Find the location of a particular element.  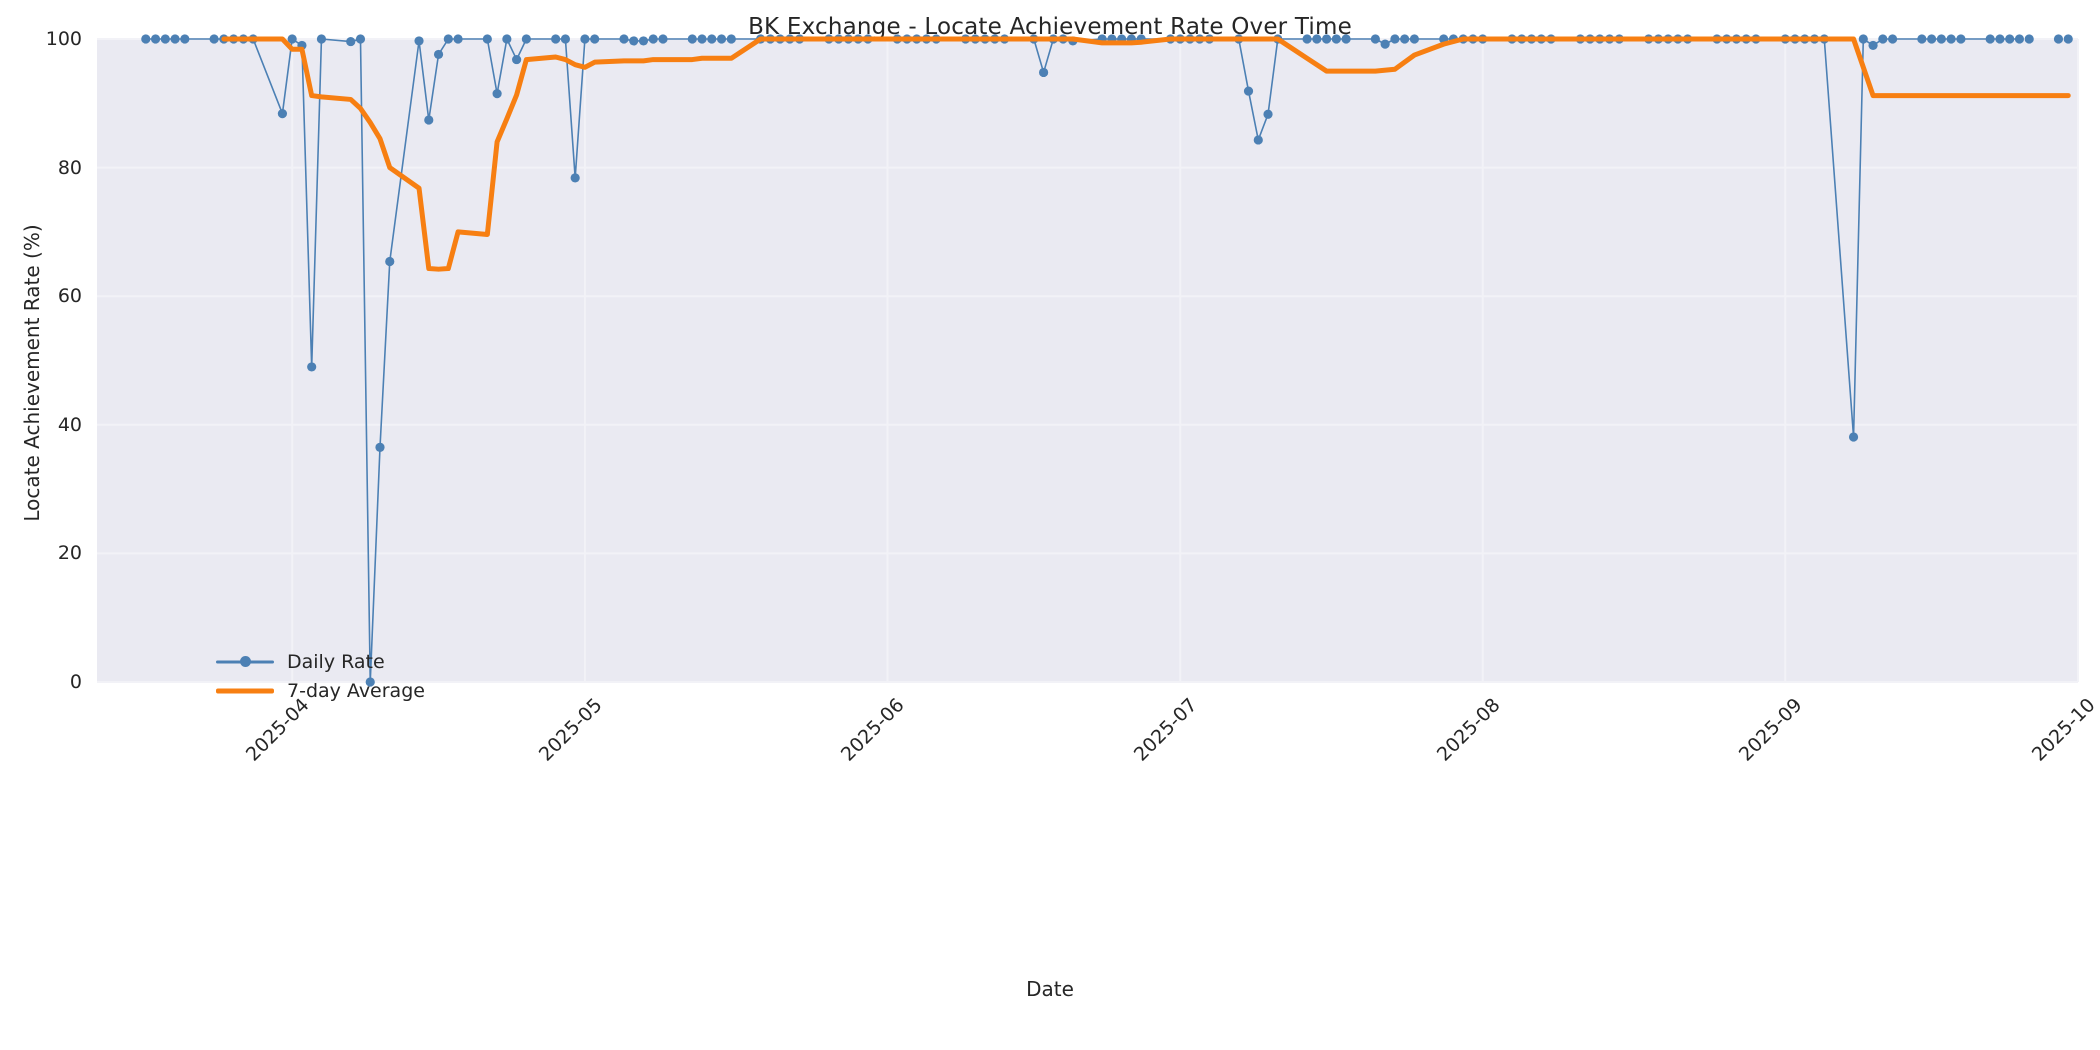

x-tick-label: 2025-08 is located at coordinates (1468, 730).